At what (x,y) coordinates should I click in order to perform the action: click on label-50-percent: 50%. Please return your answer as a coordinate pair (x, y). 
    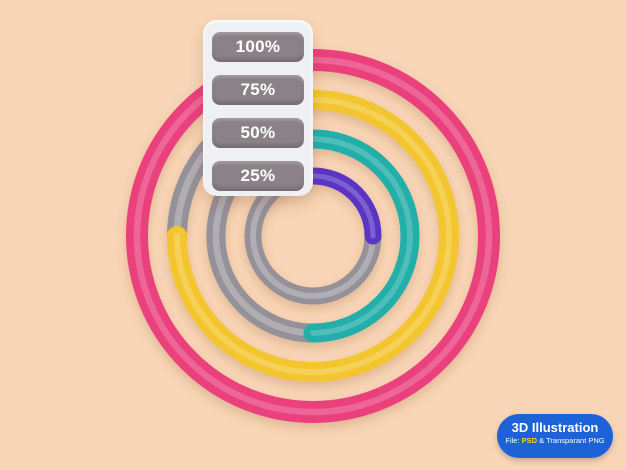
    Looking at the image, I should click on (258, 133).